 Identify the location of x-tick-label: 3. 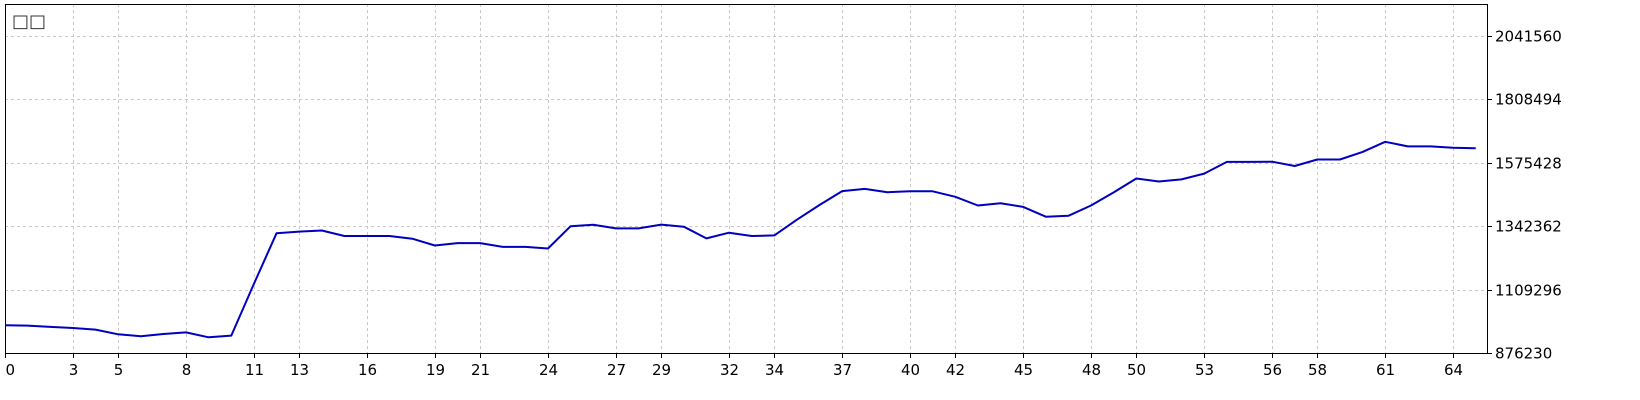
(74, 370).